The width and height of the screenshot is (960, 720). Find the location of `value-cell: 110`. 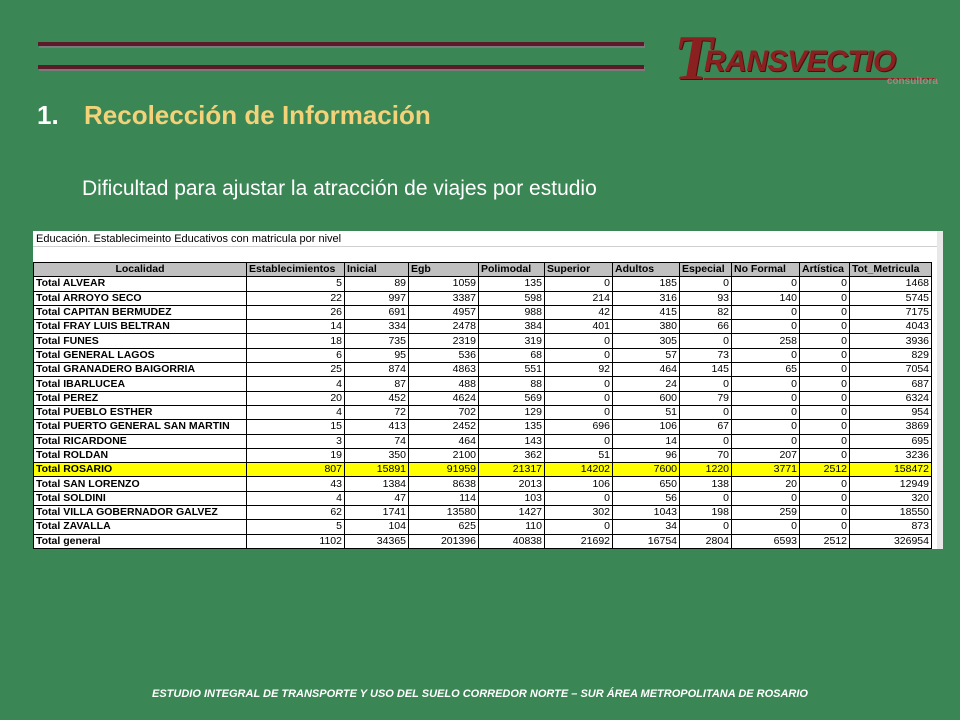

value-cell: 110 is located at coordinates (511, 527).